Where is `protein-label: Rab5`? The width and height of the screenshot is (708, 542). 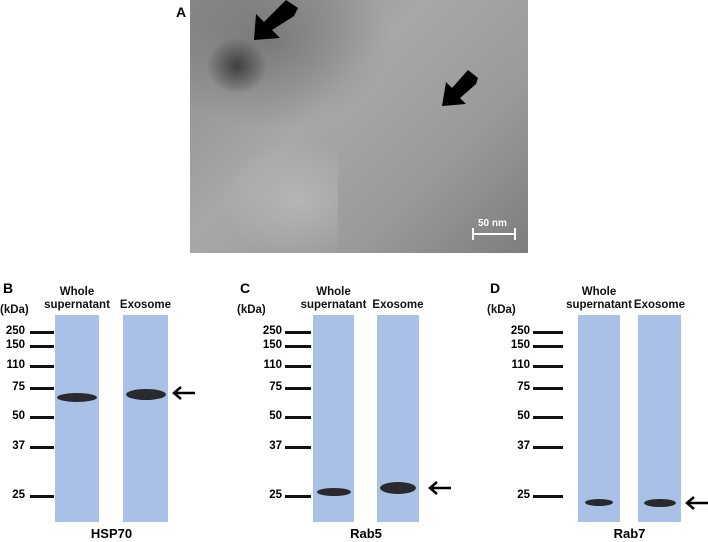
protein-label: Rab5 is located at coordinates (366, 533).